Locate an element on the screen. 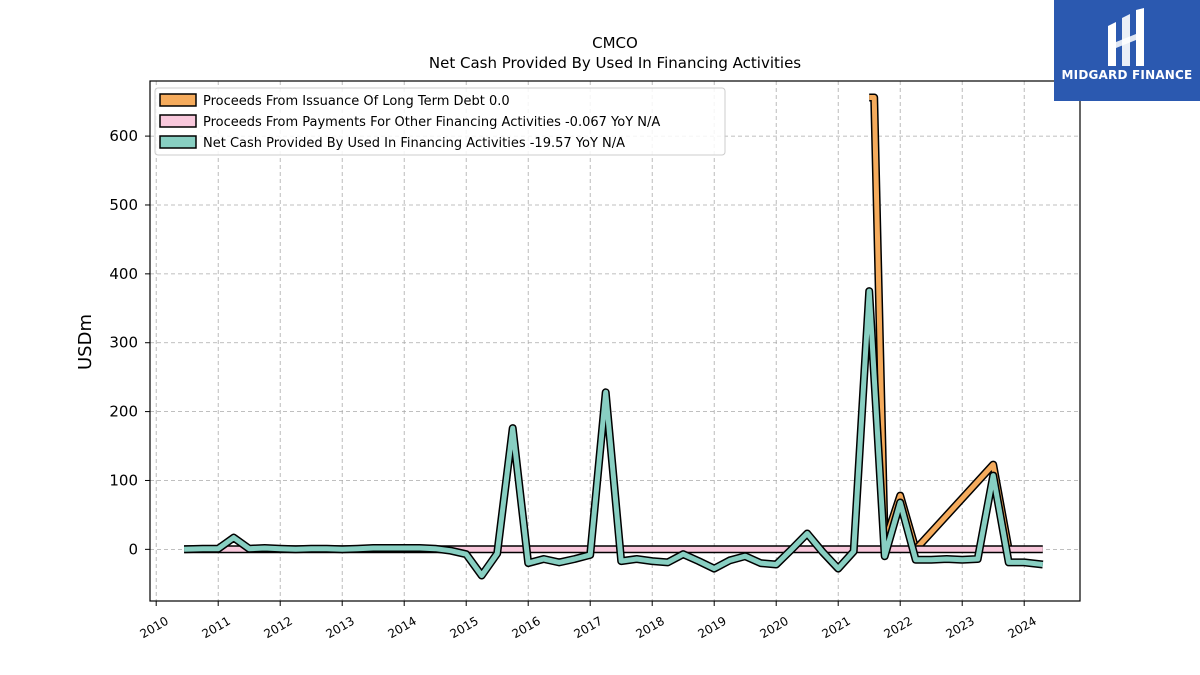  legend-box is located at coordinates (440, 121).